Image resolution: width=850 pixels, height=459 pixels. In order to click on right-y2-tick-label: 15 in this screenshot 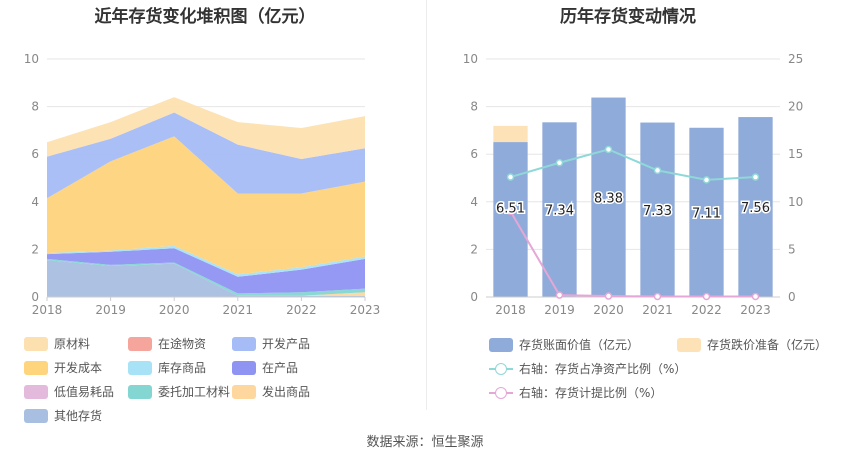, I will do `click(795, 154)`.